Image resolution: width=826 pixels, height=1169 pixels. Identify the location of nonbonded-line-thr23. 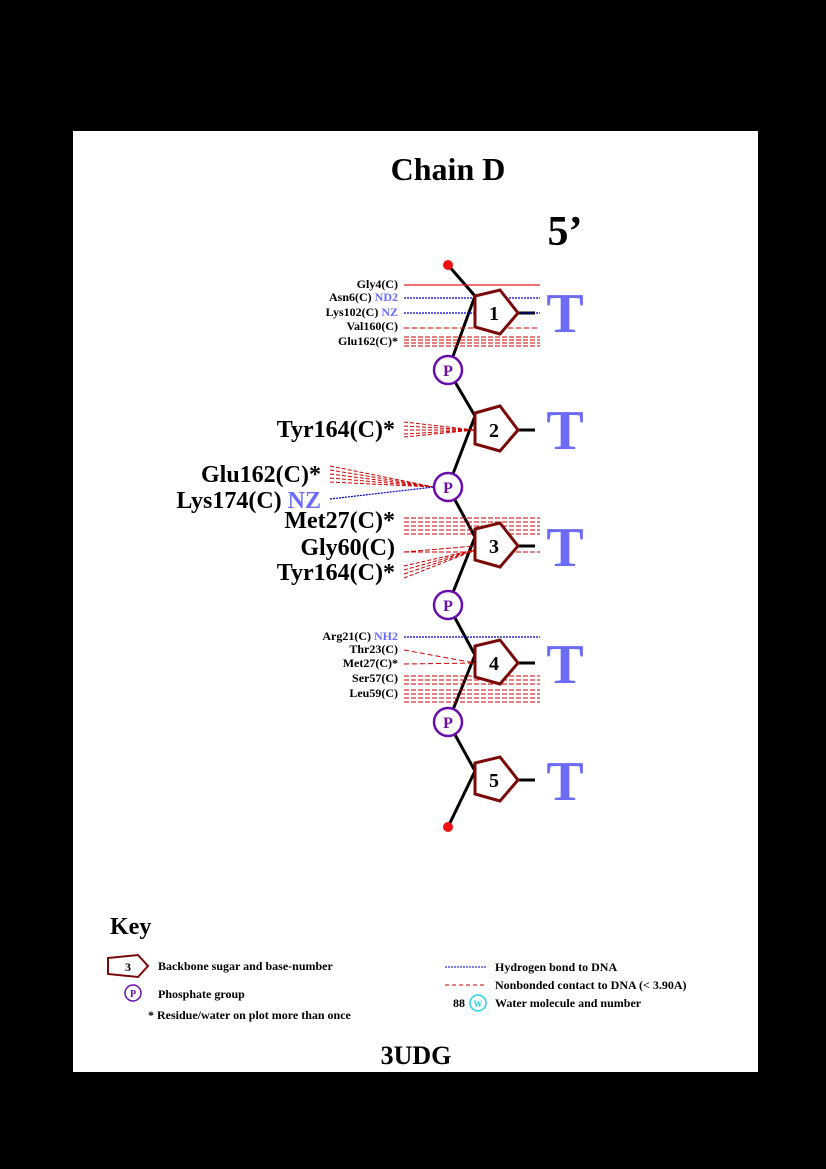
(439, 656).